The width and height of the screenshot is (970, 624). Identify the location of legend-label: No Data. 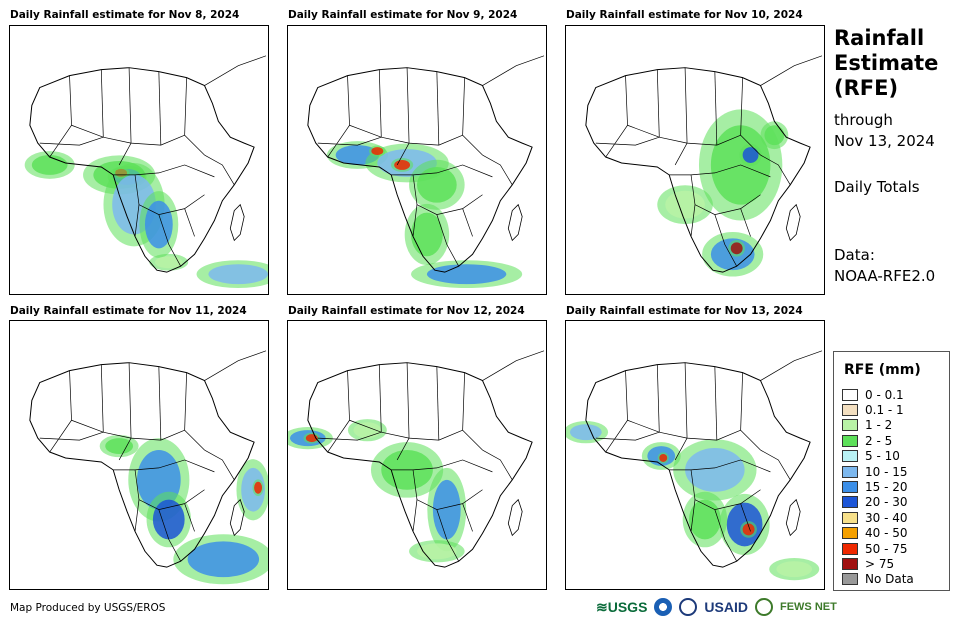
(889, 579).